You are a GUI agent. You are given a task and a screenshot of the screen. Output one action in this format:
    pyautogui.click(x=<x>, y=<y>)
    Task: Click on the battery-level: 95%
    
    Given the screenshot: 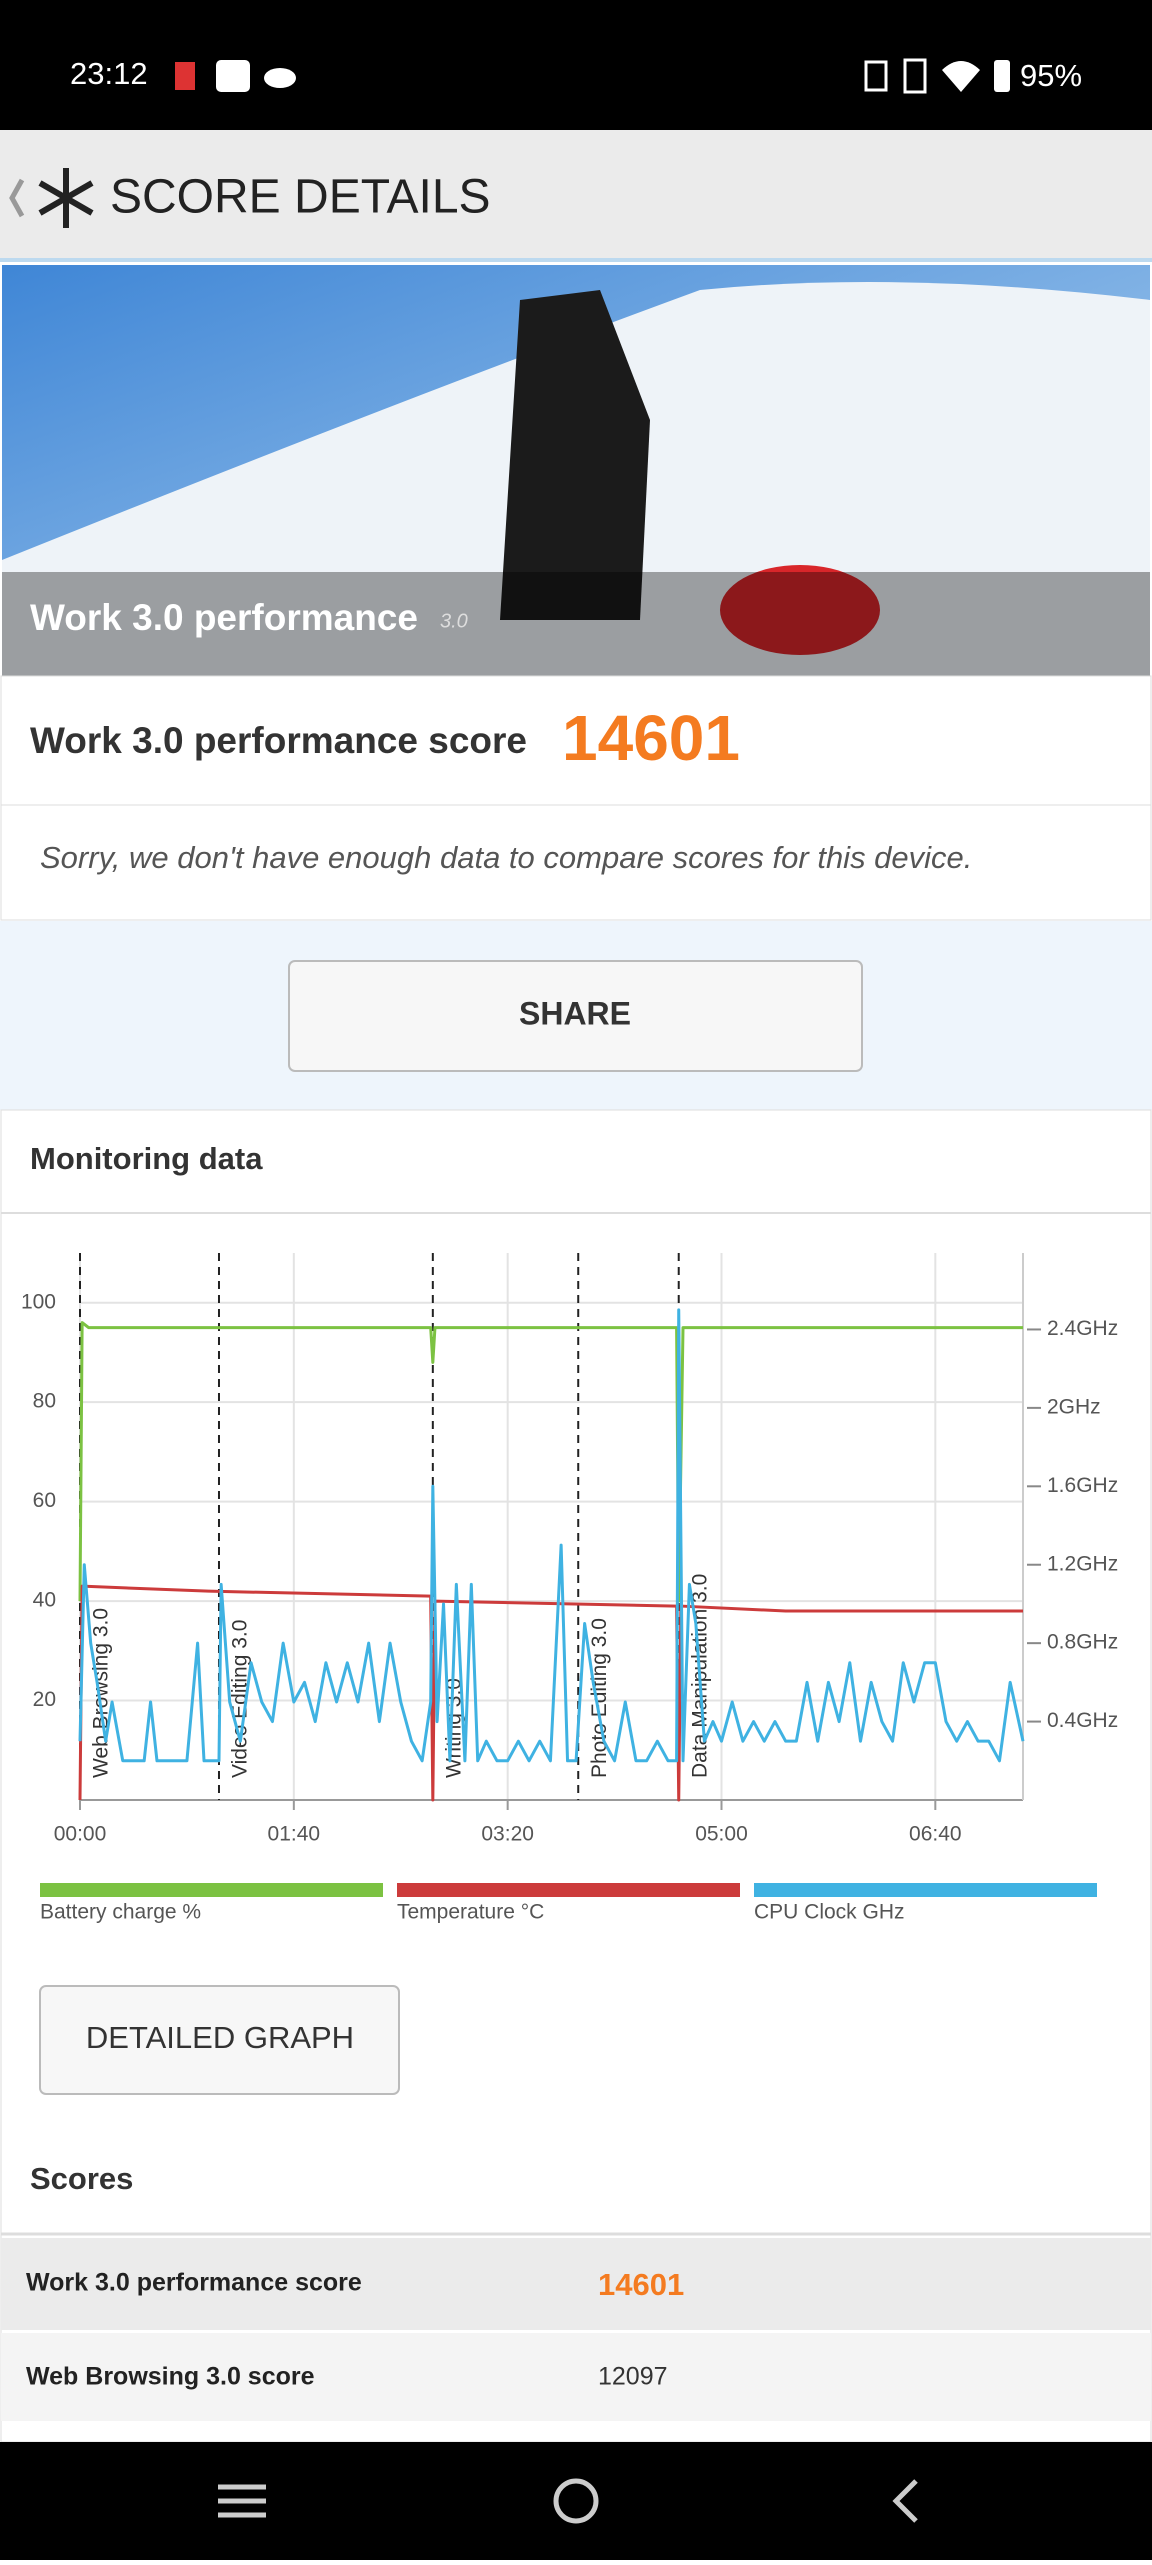 What is the action you would take?
    pyautogui.click(x=1051, y=75)
    